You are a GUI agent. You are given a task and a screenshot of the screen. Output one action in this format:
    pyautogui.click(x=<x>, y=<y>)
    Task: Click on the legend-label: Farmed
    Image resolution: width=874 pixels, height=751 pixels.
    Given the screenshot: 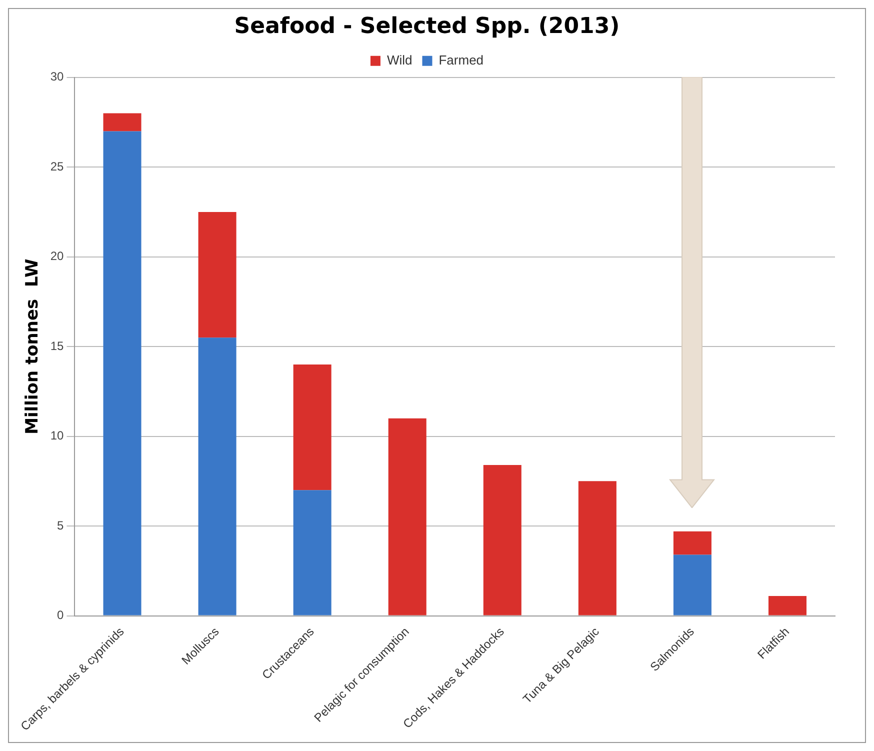 What is the action you would take?
    pyautogui.click(x=461, y=60)
    